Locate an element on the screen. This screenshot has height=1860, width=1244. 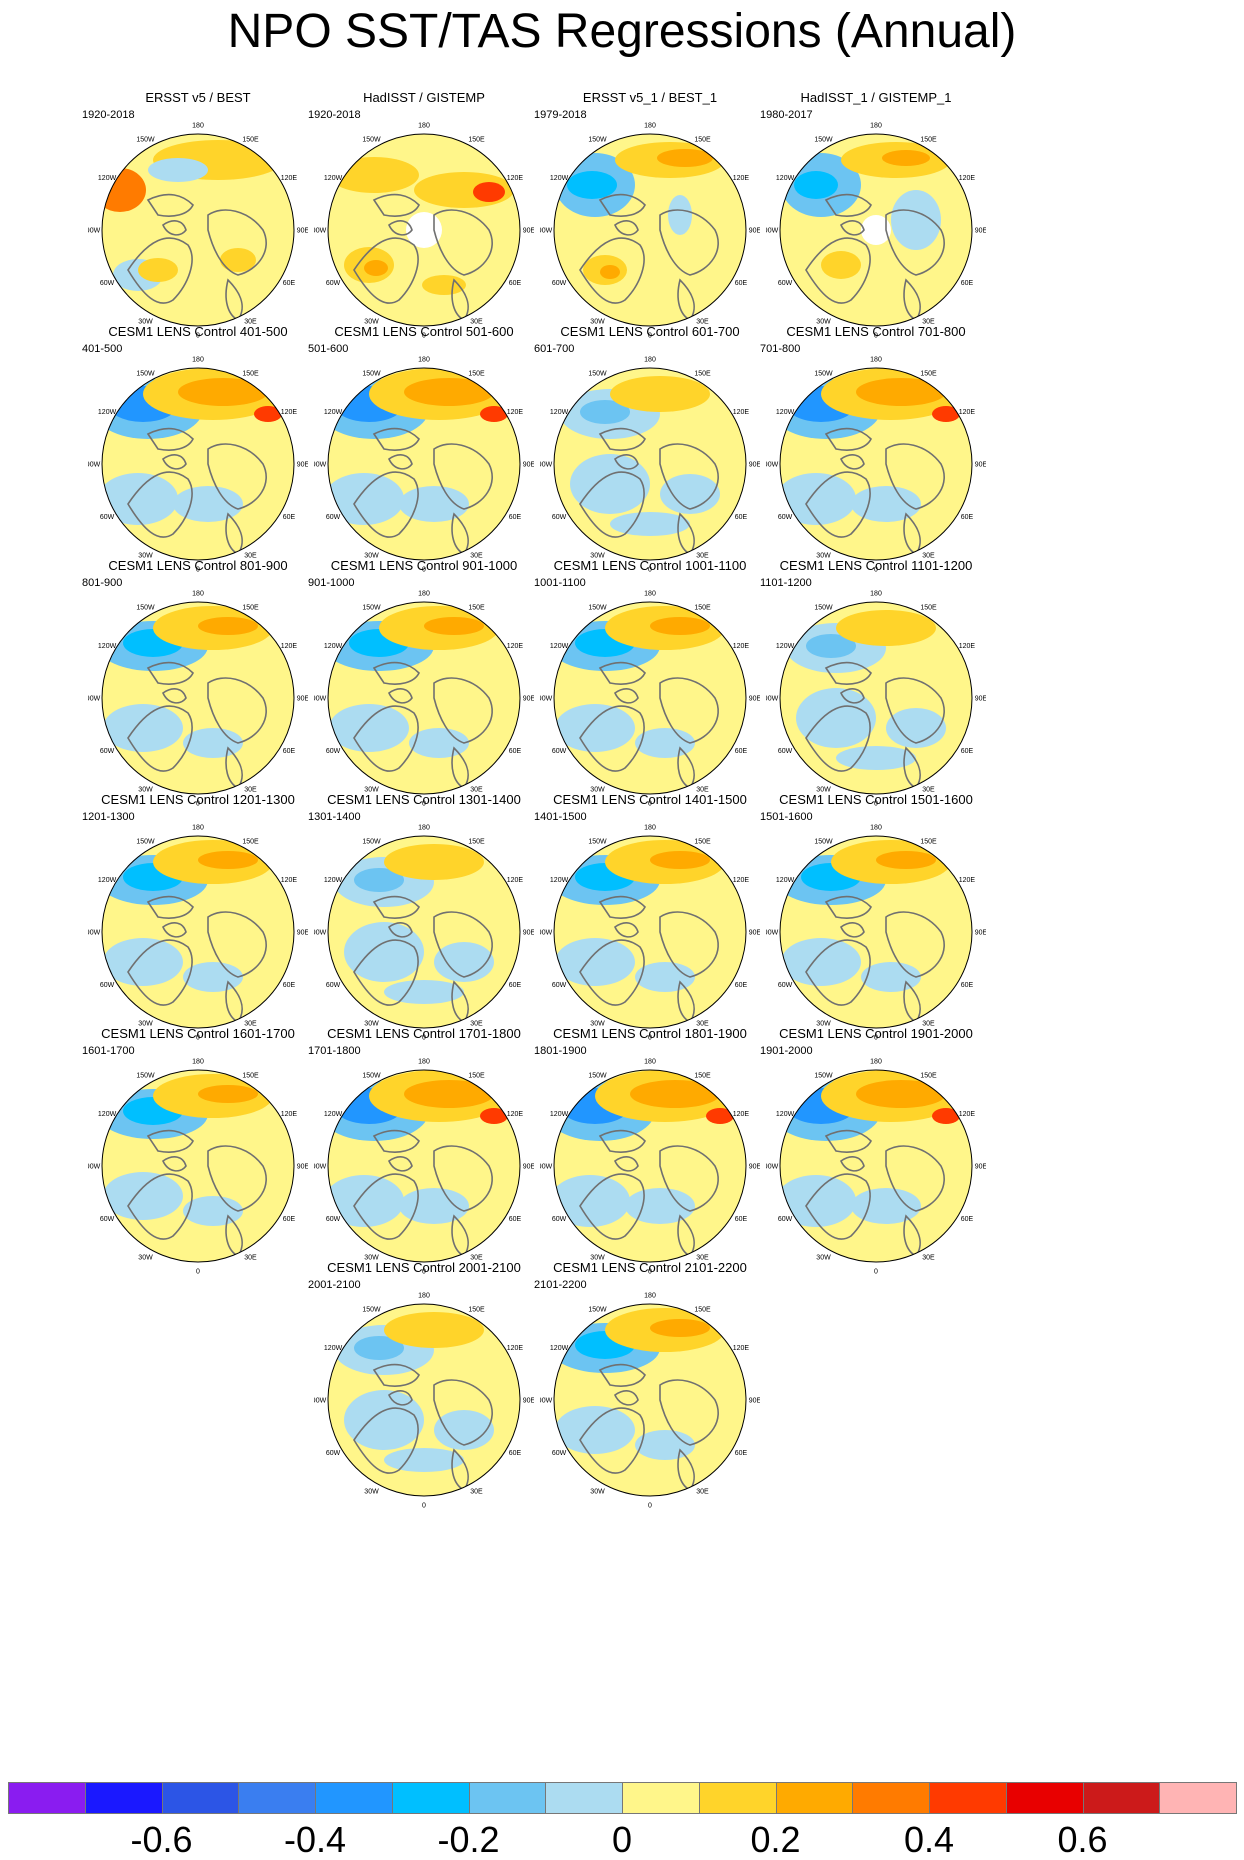
panel-period: 1301-1400 is located at coordinates (334, 817).